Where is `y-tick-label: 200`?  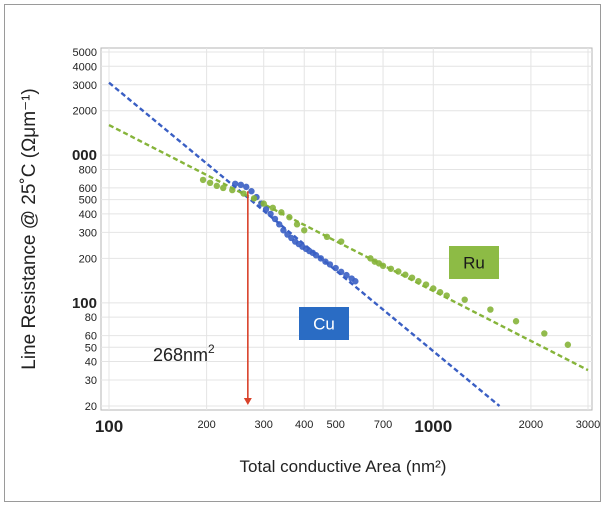 y-tick-label: 200 is located at coordinates (88, 259).